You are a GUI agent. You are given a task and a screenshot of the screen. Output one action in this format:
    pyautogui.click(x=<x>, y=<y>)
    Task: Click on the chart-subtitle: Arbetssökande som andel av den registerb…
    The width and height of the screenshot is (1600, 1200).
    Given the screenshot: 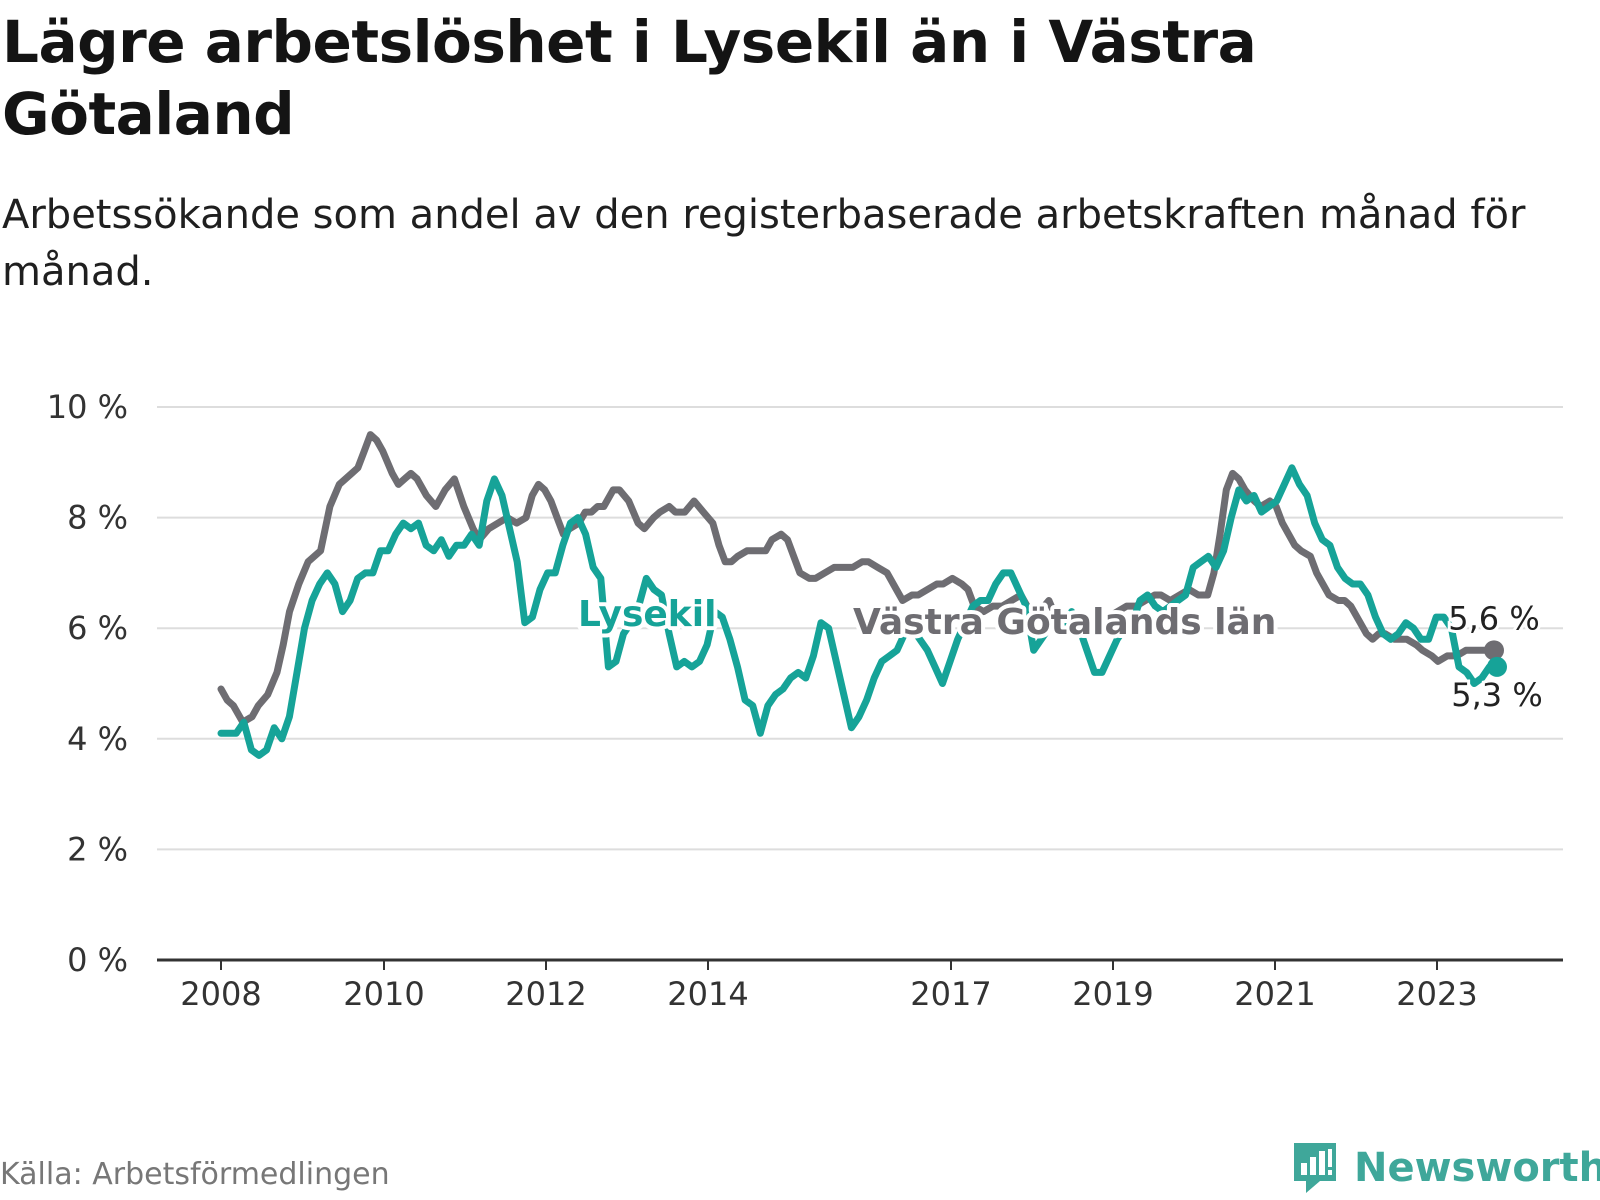 What is the action you would take?
    pyautogui.click(x=764, y=243)
    